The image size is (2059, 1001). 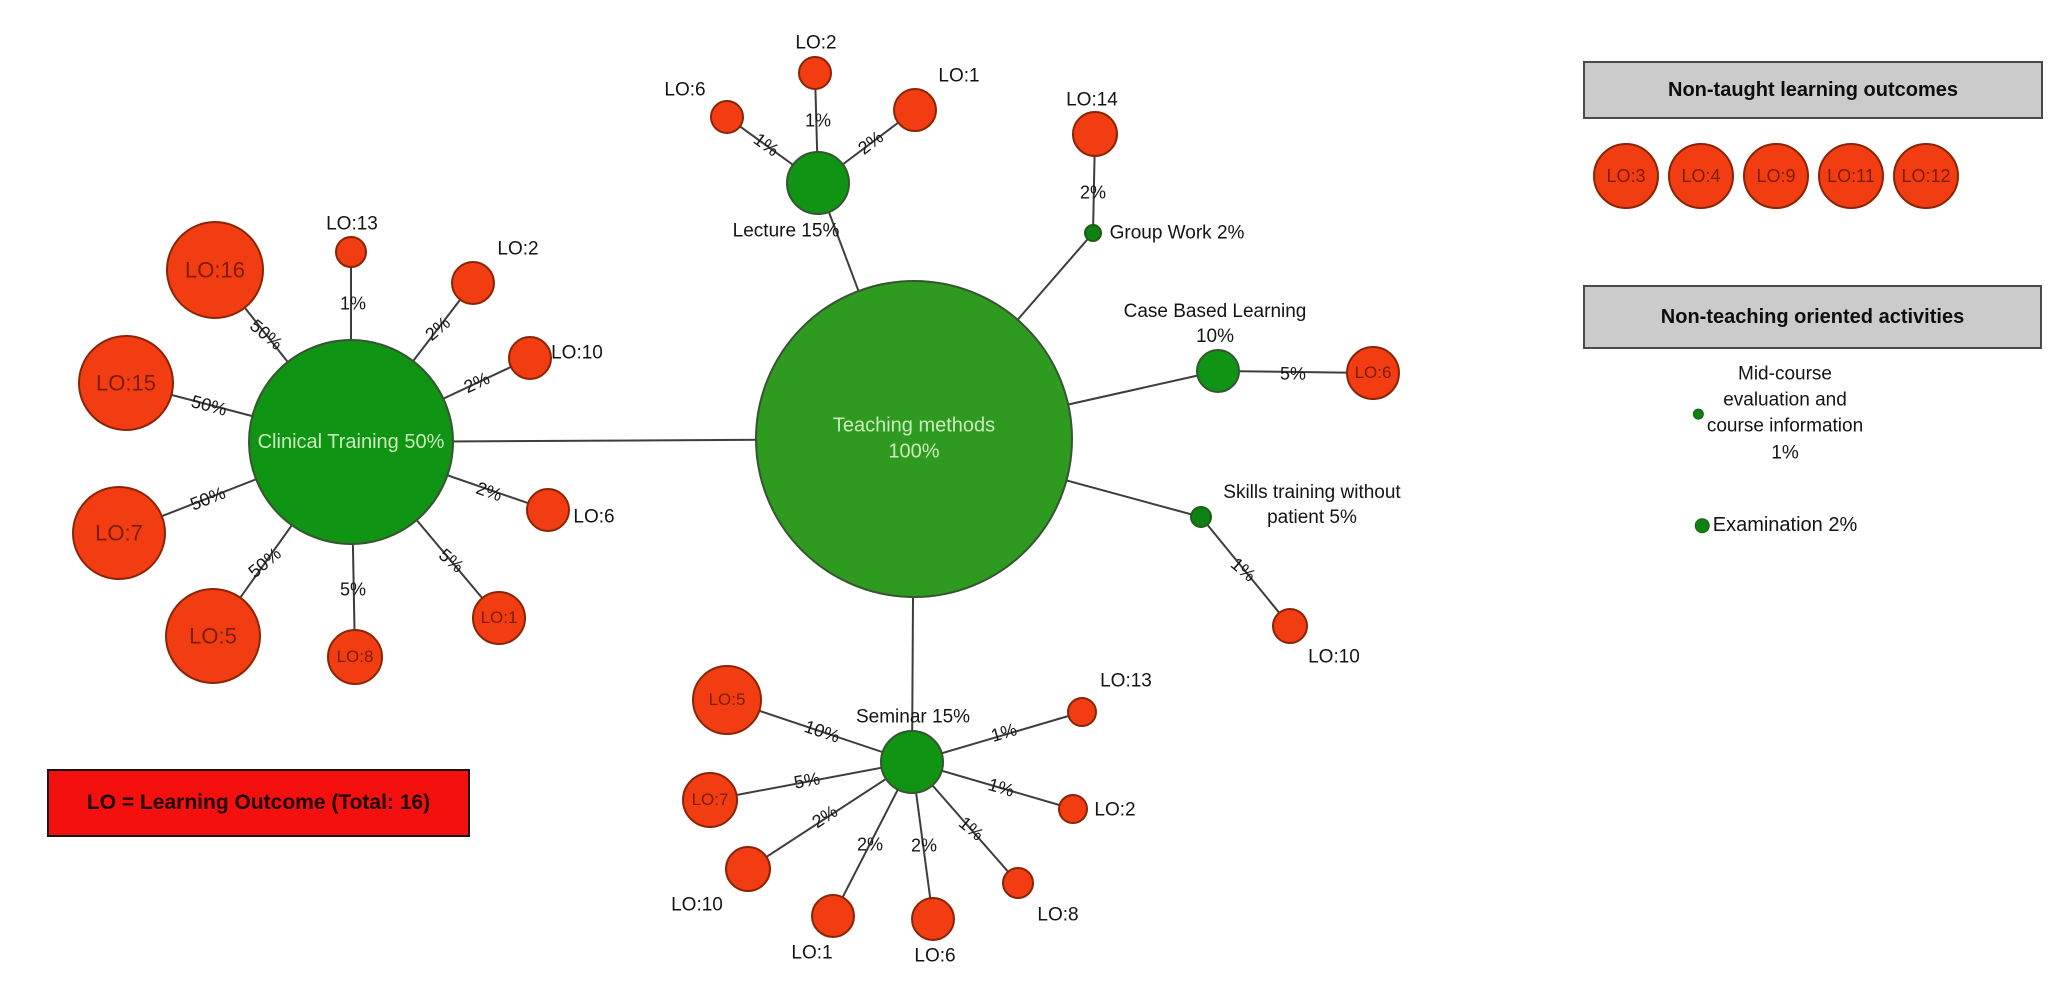 What do you see at coordinates (710, 800) in the screenshot?
I see `node-se7` at bounding box center [710, 800].